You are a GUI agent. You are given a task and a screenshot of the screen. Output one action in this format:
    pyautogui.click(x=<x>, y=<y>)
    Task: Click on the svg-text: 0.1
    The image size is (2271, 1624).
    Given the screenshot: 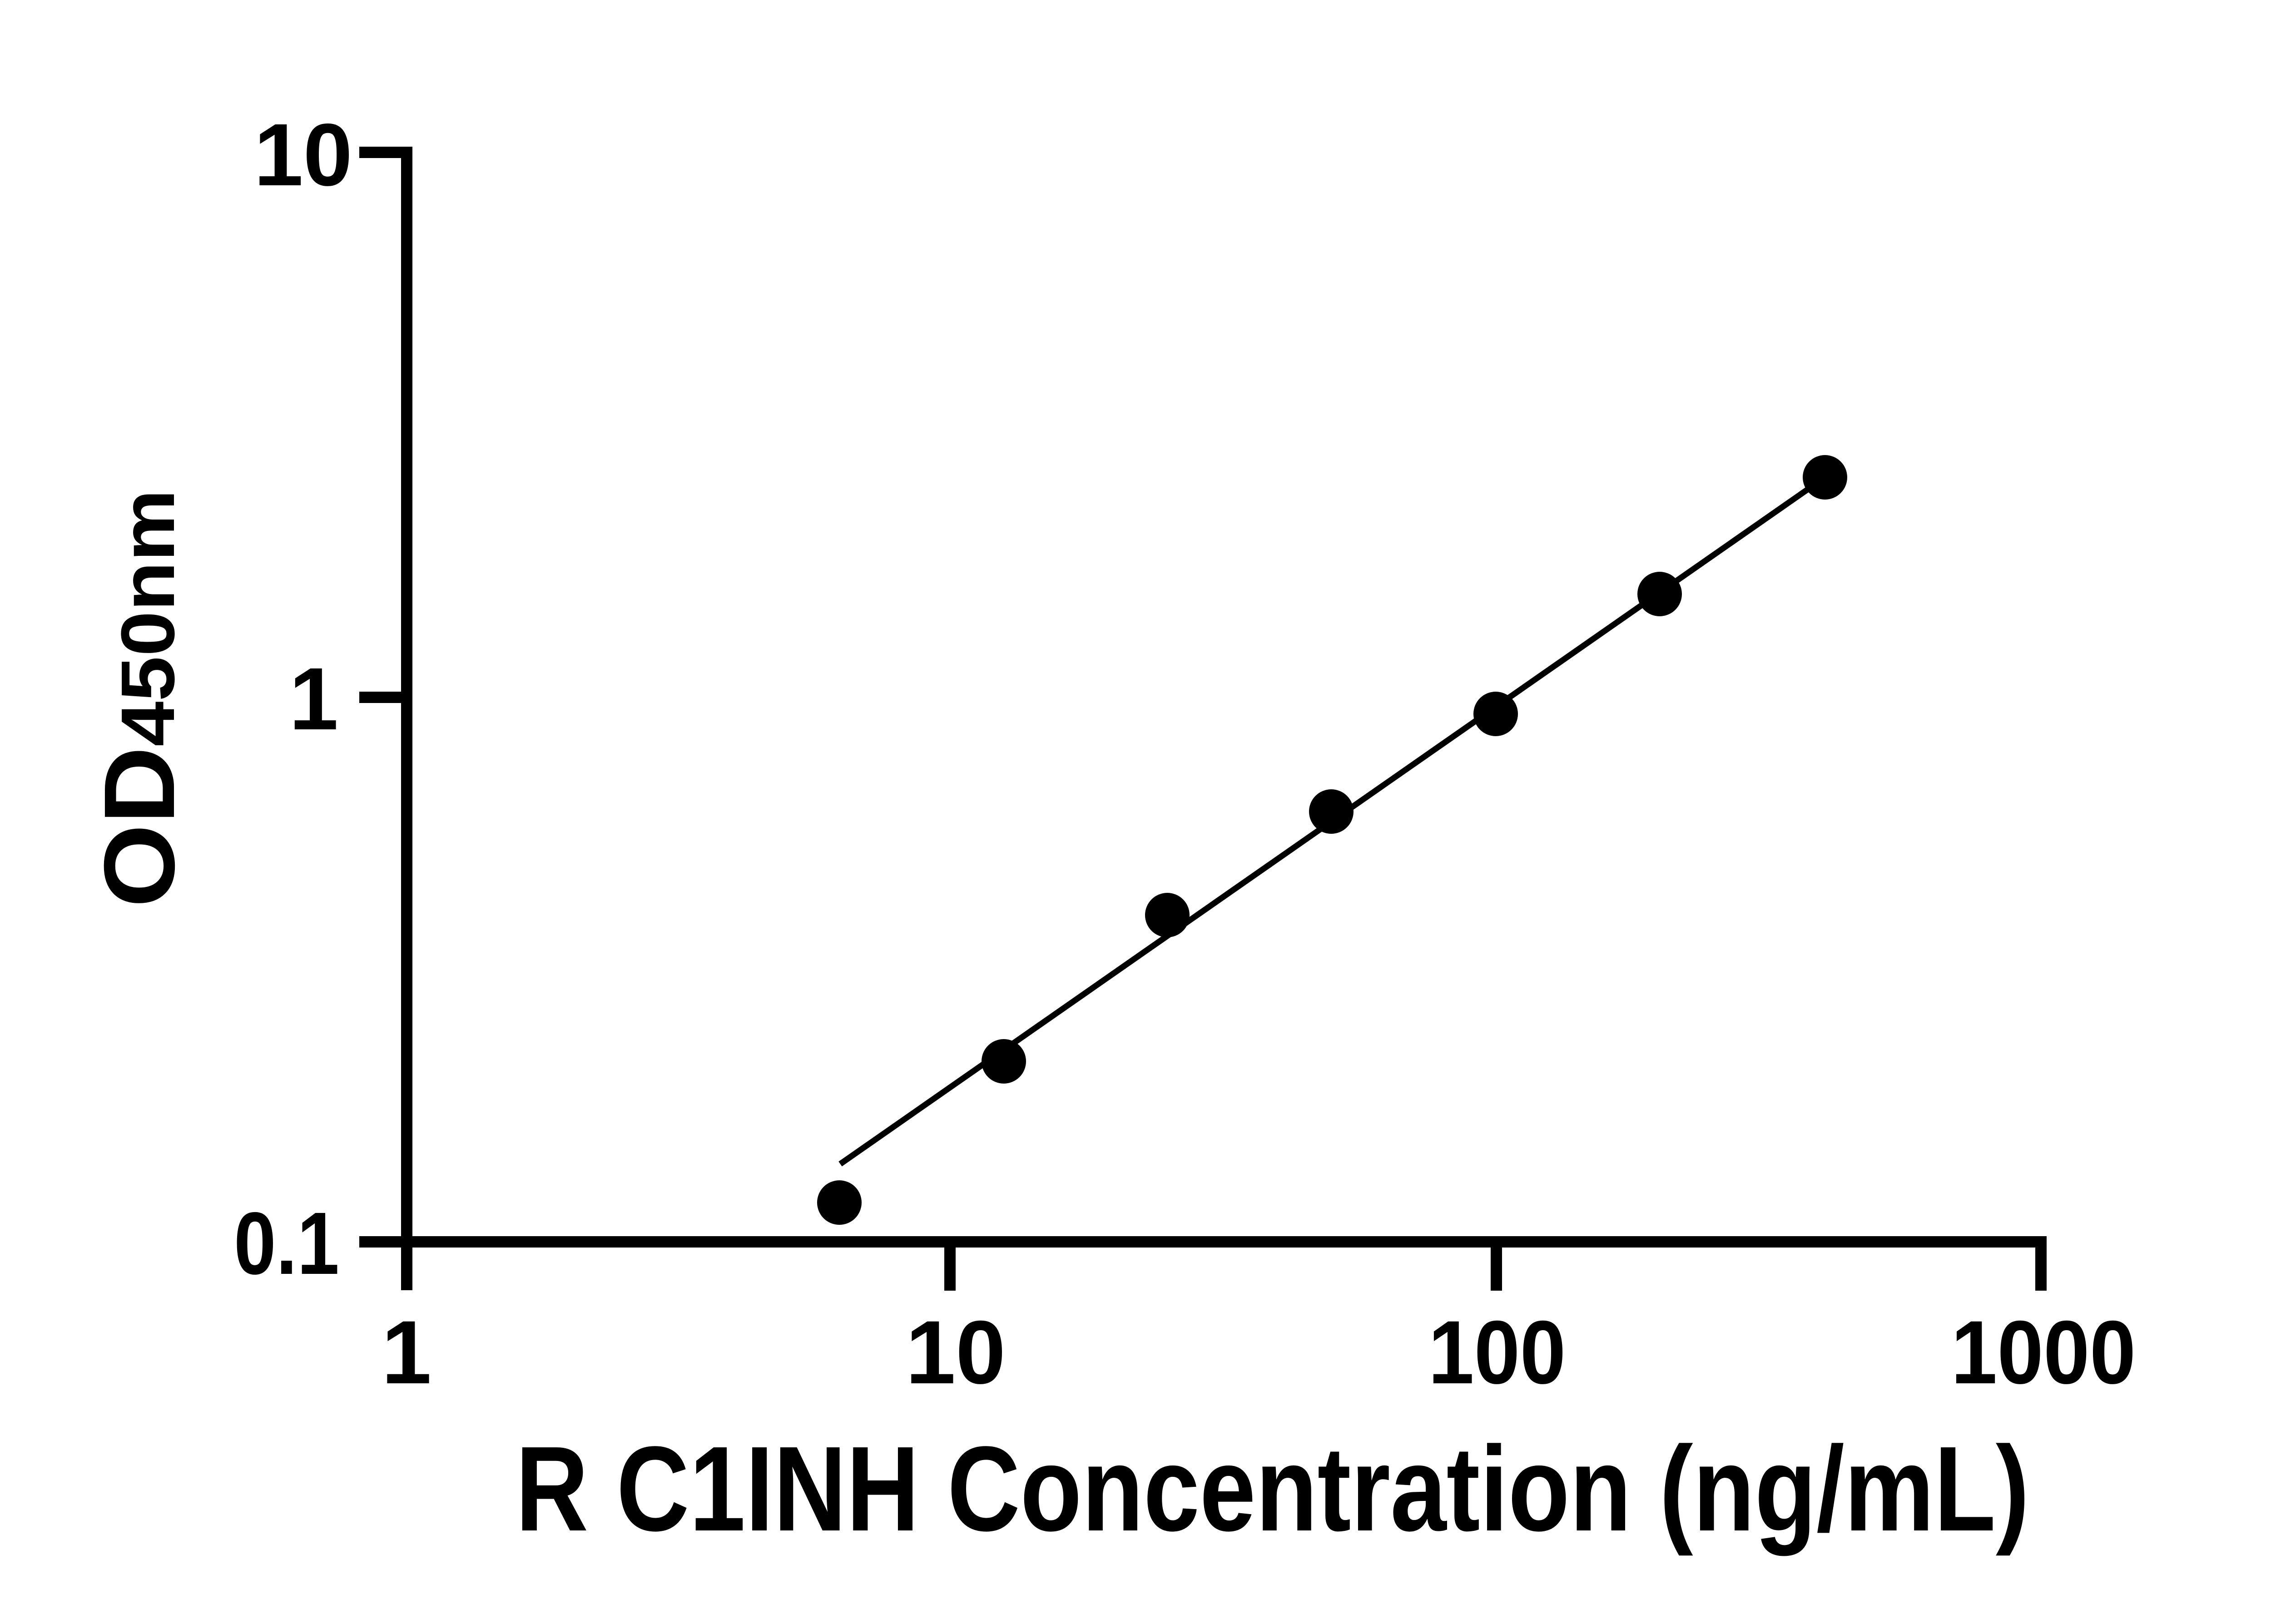 What is the action you would take?
    pyautogui.click(x=286, y=1243)
    